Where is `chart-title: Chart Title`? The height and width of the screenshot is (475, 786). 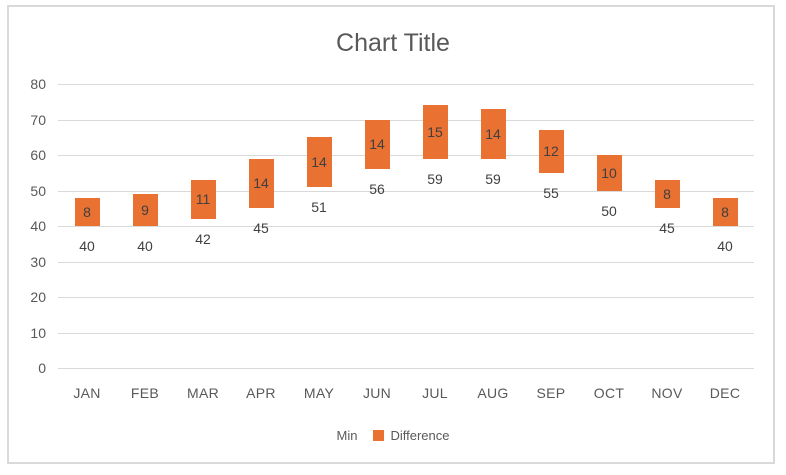
chart-title: Chart Title is located at coordinates (393, 43).